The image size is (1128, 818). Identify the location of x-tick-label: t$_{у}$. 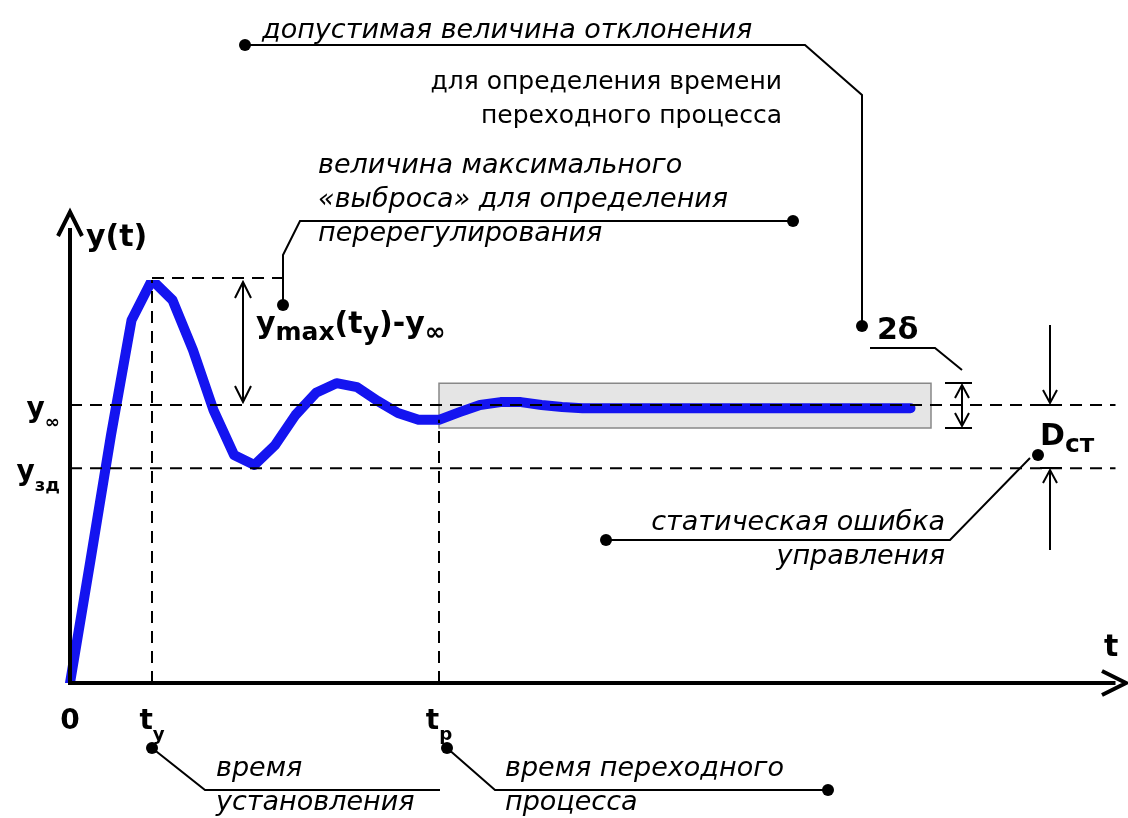
(152, 723).